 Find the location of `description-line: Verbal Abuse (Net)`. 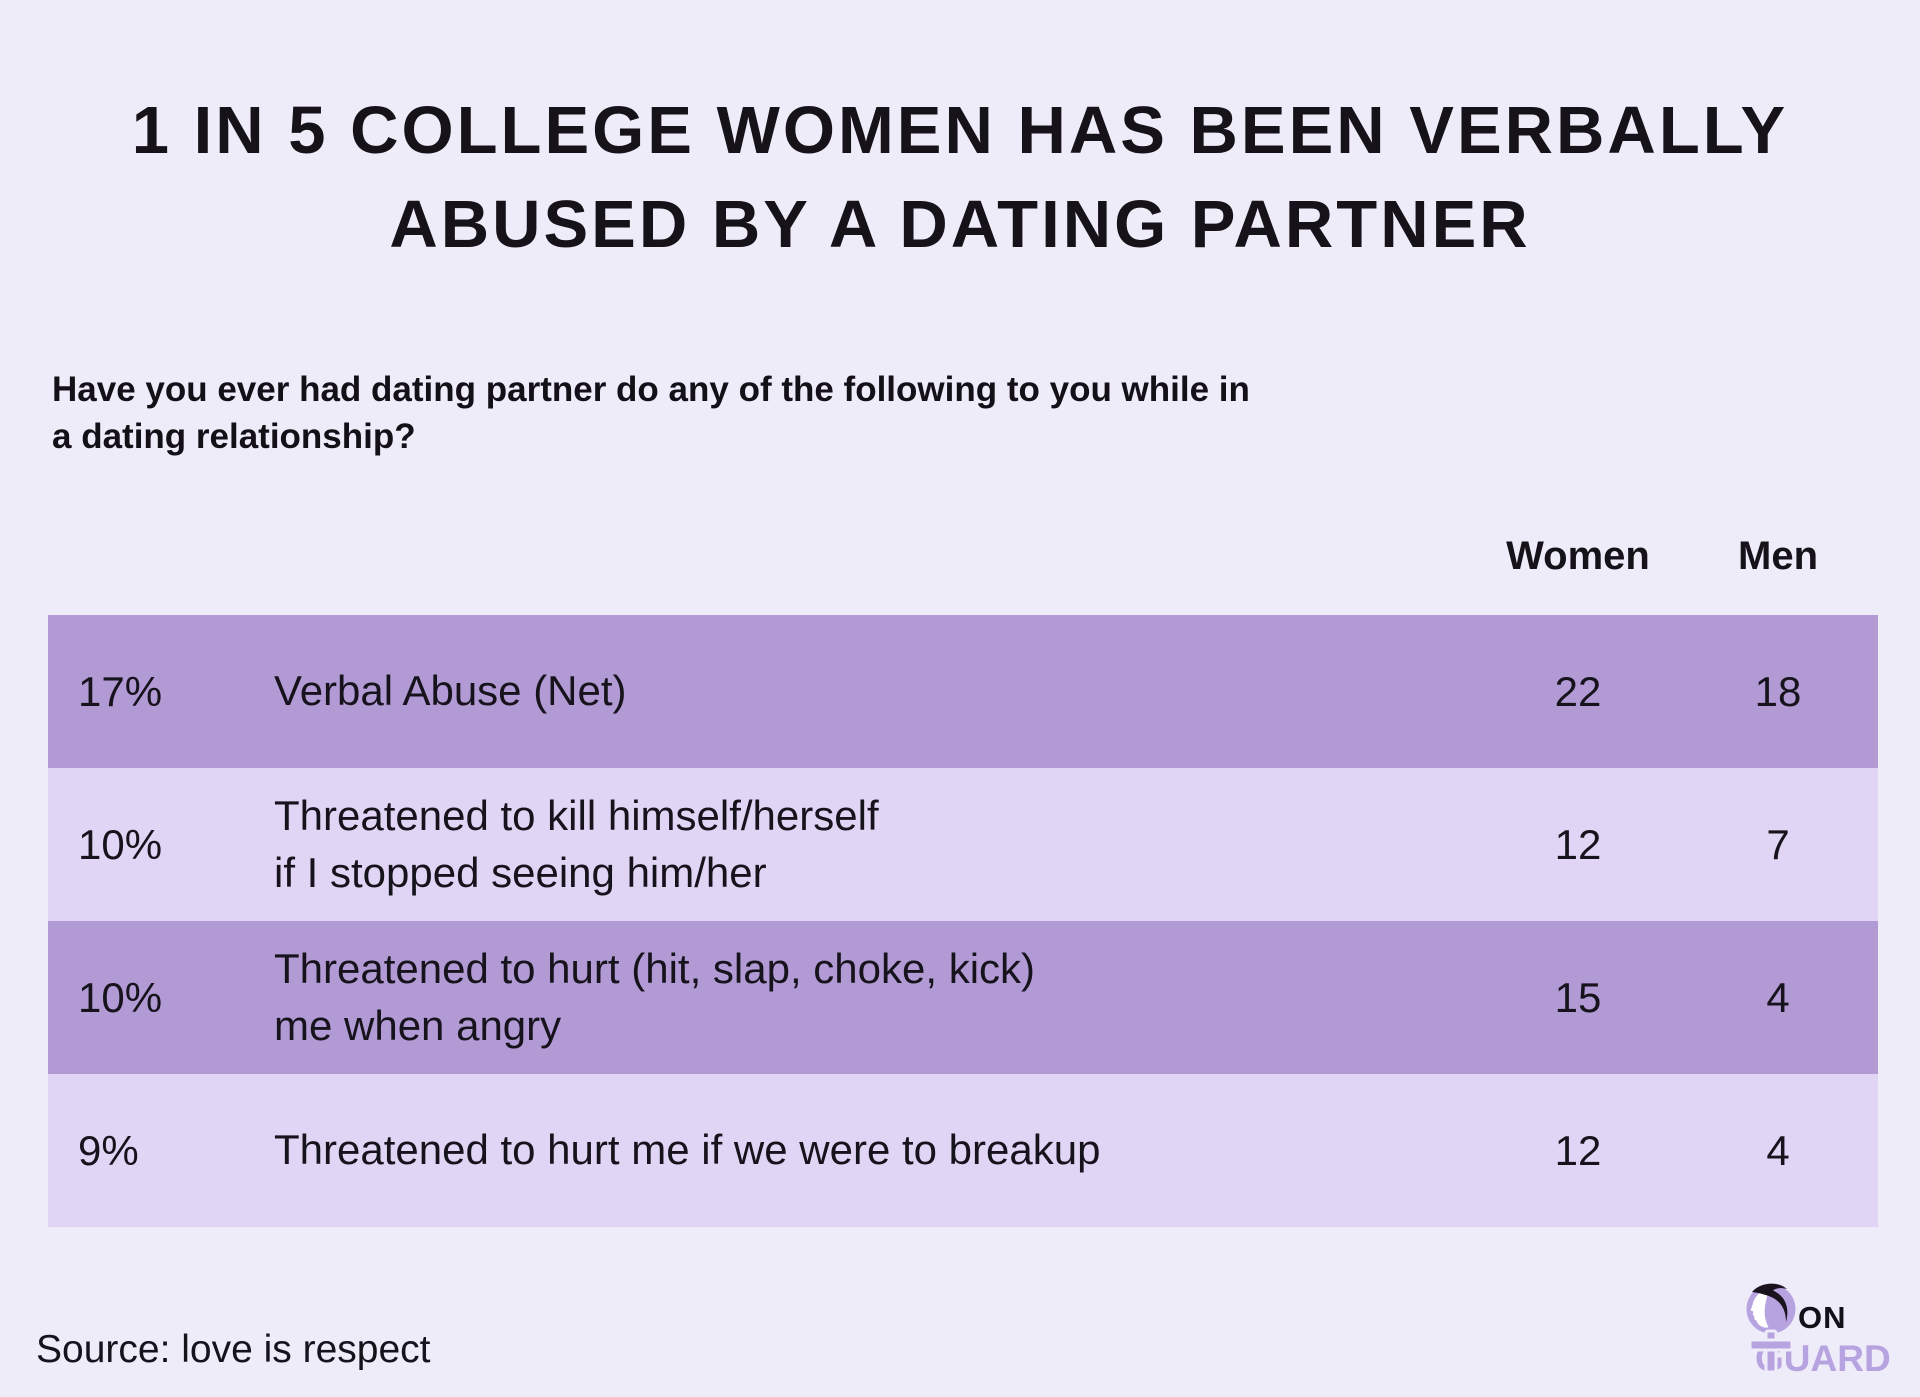

description-line: Verbal Abuse (Net) is located at coordinates (450, 691).